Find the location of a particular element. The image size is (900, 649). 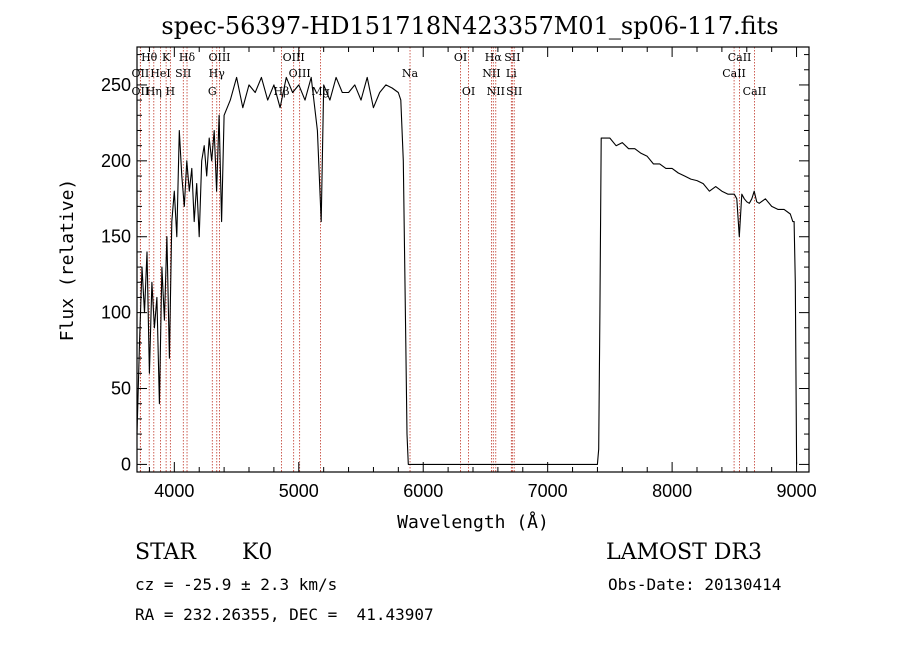

y-tick-label: 100 is located at coordinates (116, 313).